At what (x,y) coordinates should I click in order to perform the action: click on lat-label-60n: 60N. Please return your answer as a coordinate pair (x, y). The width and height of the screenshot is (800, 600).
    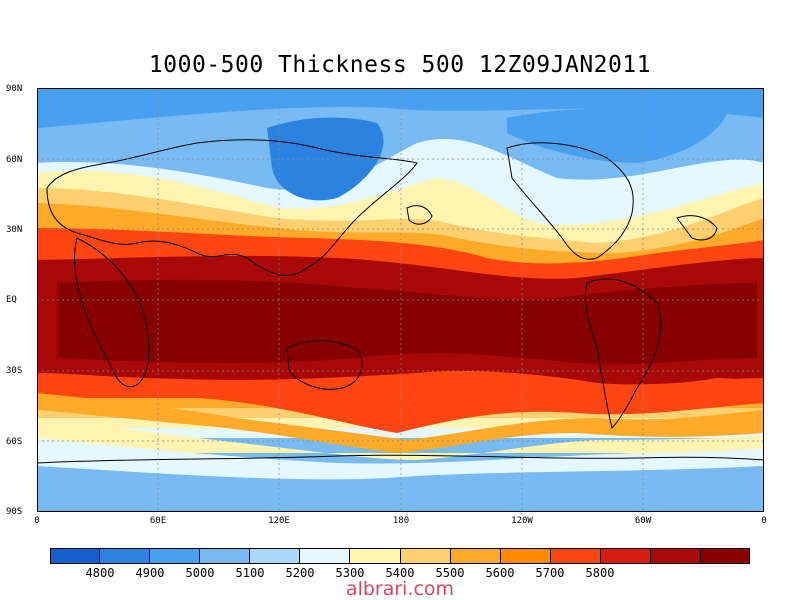
    Looking at the image, I should click on (14, 160).